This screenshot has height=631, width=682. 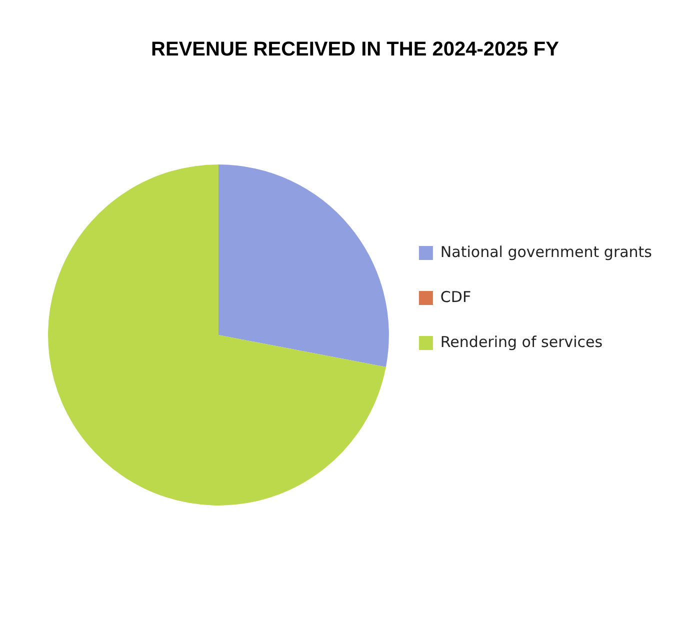 I want to click on legend-label: National government grants, so click(x=546, y=251).